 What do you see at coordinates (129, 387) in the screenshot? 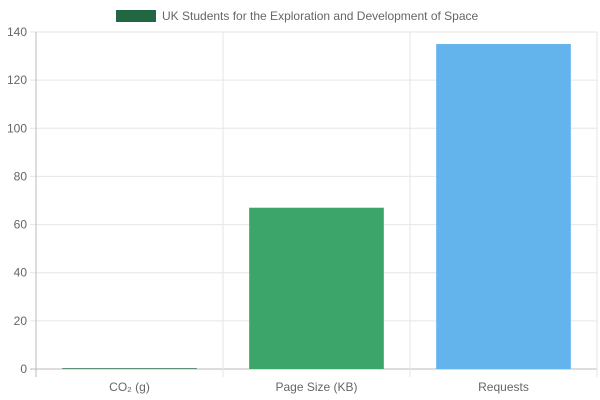
I see `x-tick-label: CO₂ (g)` at bounding box center [129, 387].